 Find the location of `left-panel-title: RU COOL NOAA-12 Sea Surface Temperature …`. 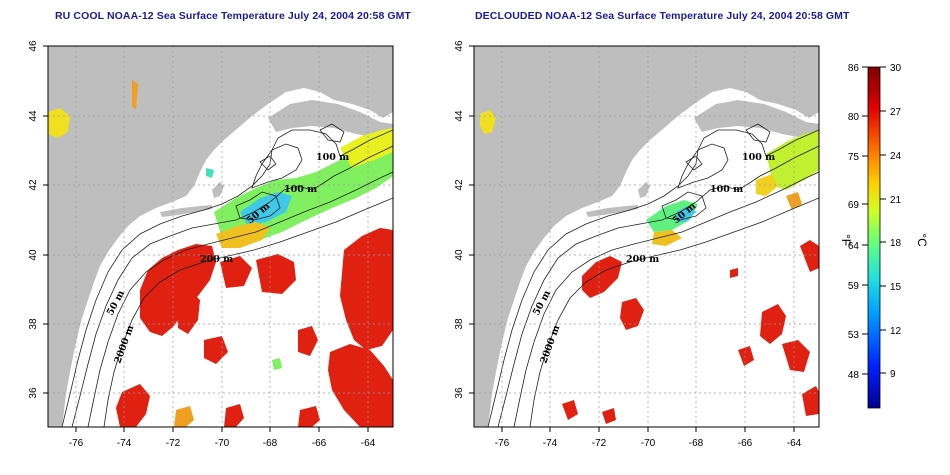

left-panel-title: RU COOL NOAA-12 Sea Surface Temperature … is located at coordinates (233, 16).